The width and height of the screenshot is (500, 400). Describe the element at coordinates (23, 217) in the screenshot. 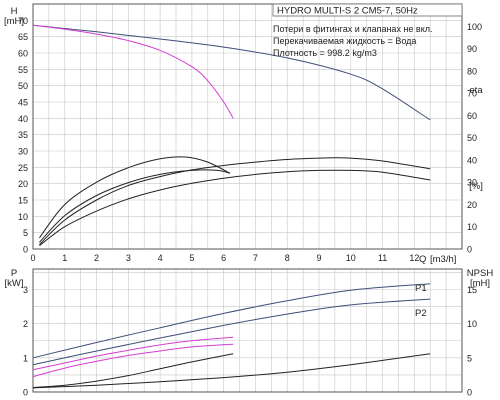

I see `y-tick-label-left: 10` at that location.